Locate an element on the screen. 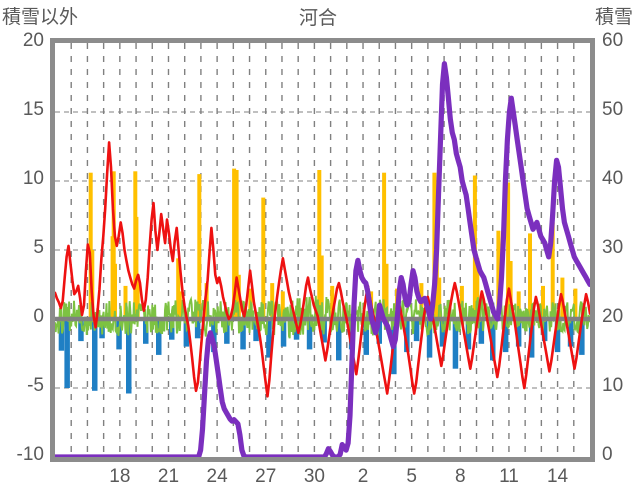 This screenshot has width=636, height=501. left-axis-title: 積雪以外 is located at coordinates (40, 17).